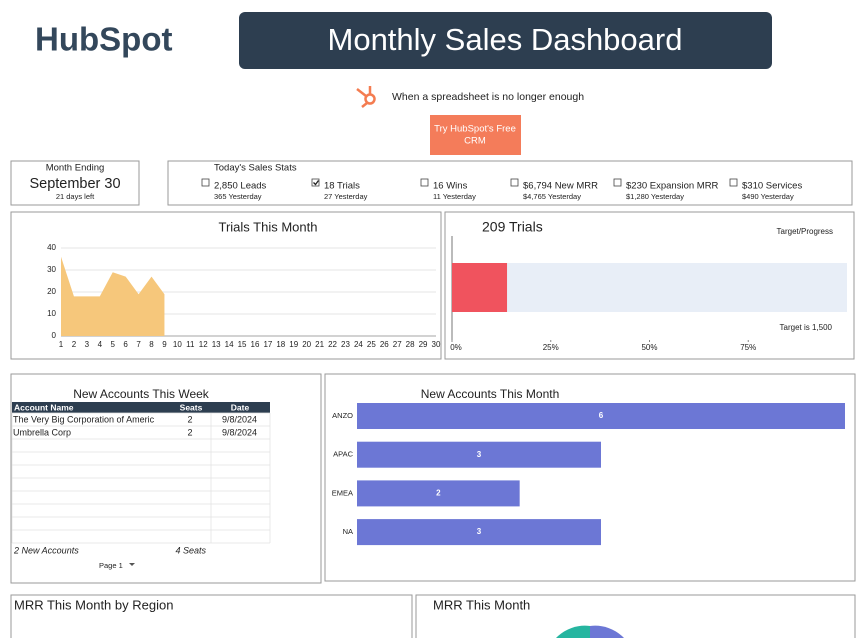 The image size is (862, 638). What do you see at coordinates (319, 344) in the screenshot?
I see `x-tick-label: 21` at bounding box center [319, 344].